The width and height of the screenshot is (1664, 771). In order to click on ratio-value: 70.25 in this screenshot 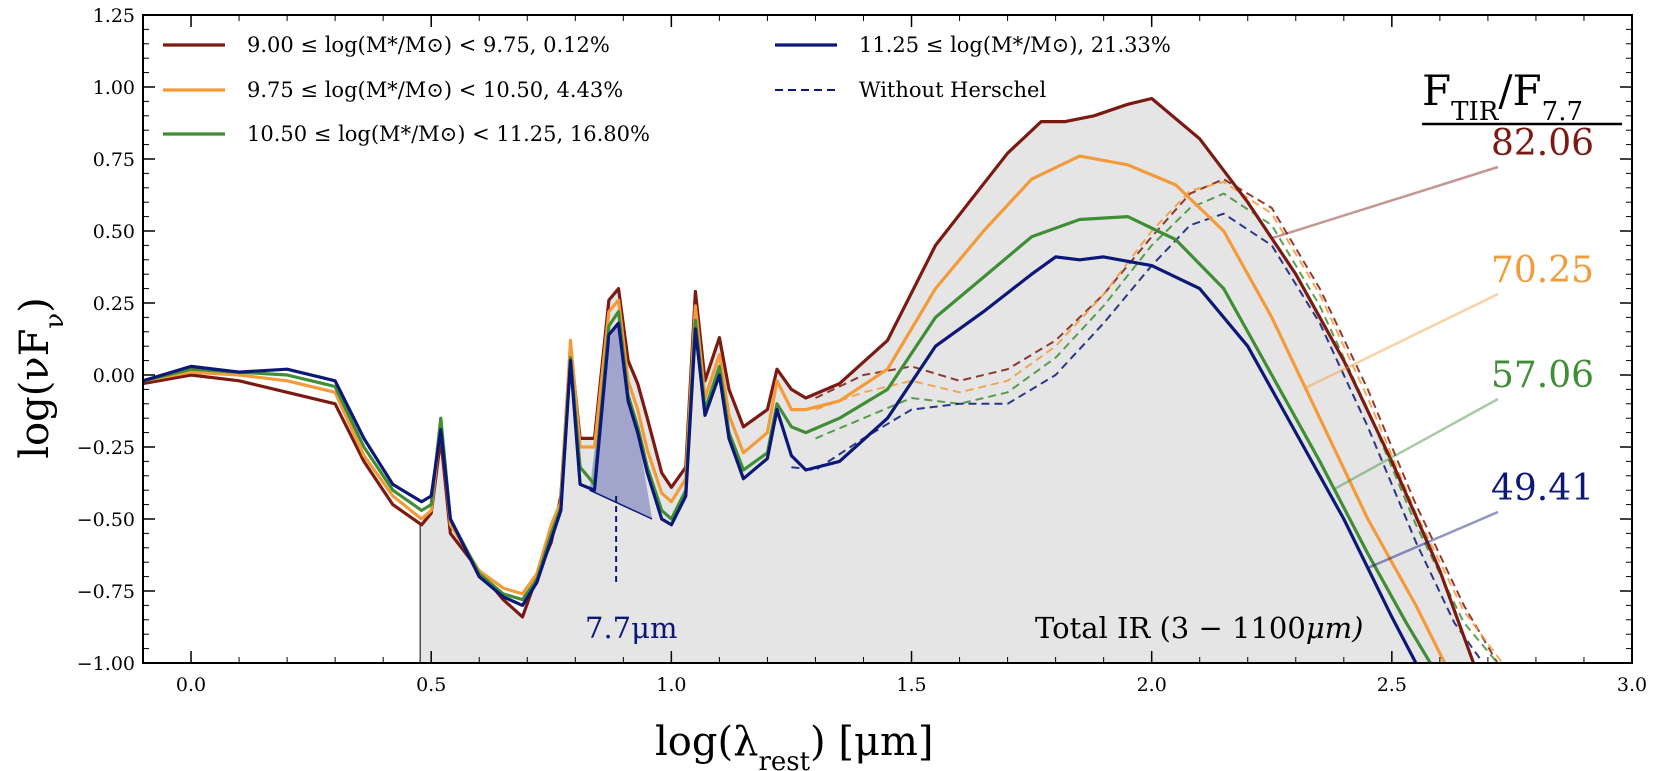, I will do `click(1542, 270)`.